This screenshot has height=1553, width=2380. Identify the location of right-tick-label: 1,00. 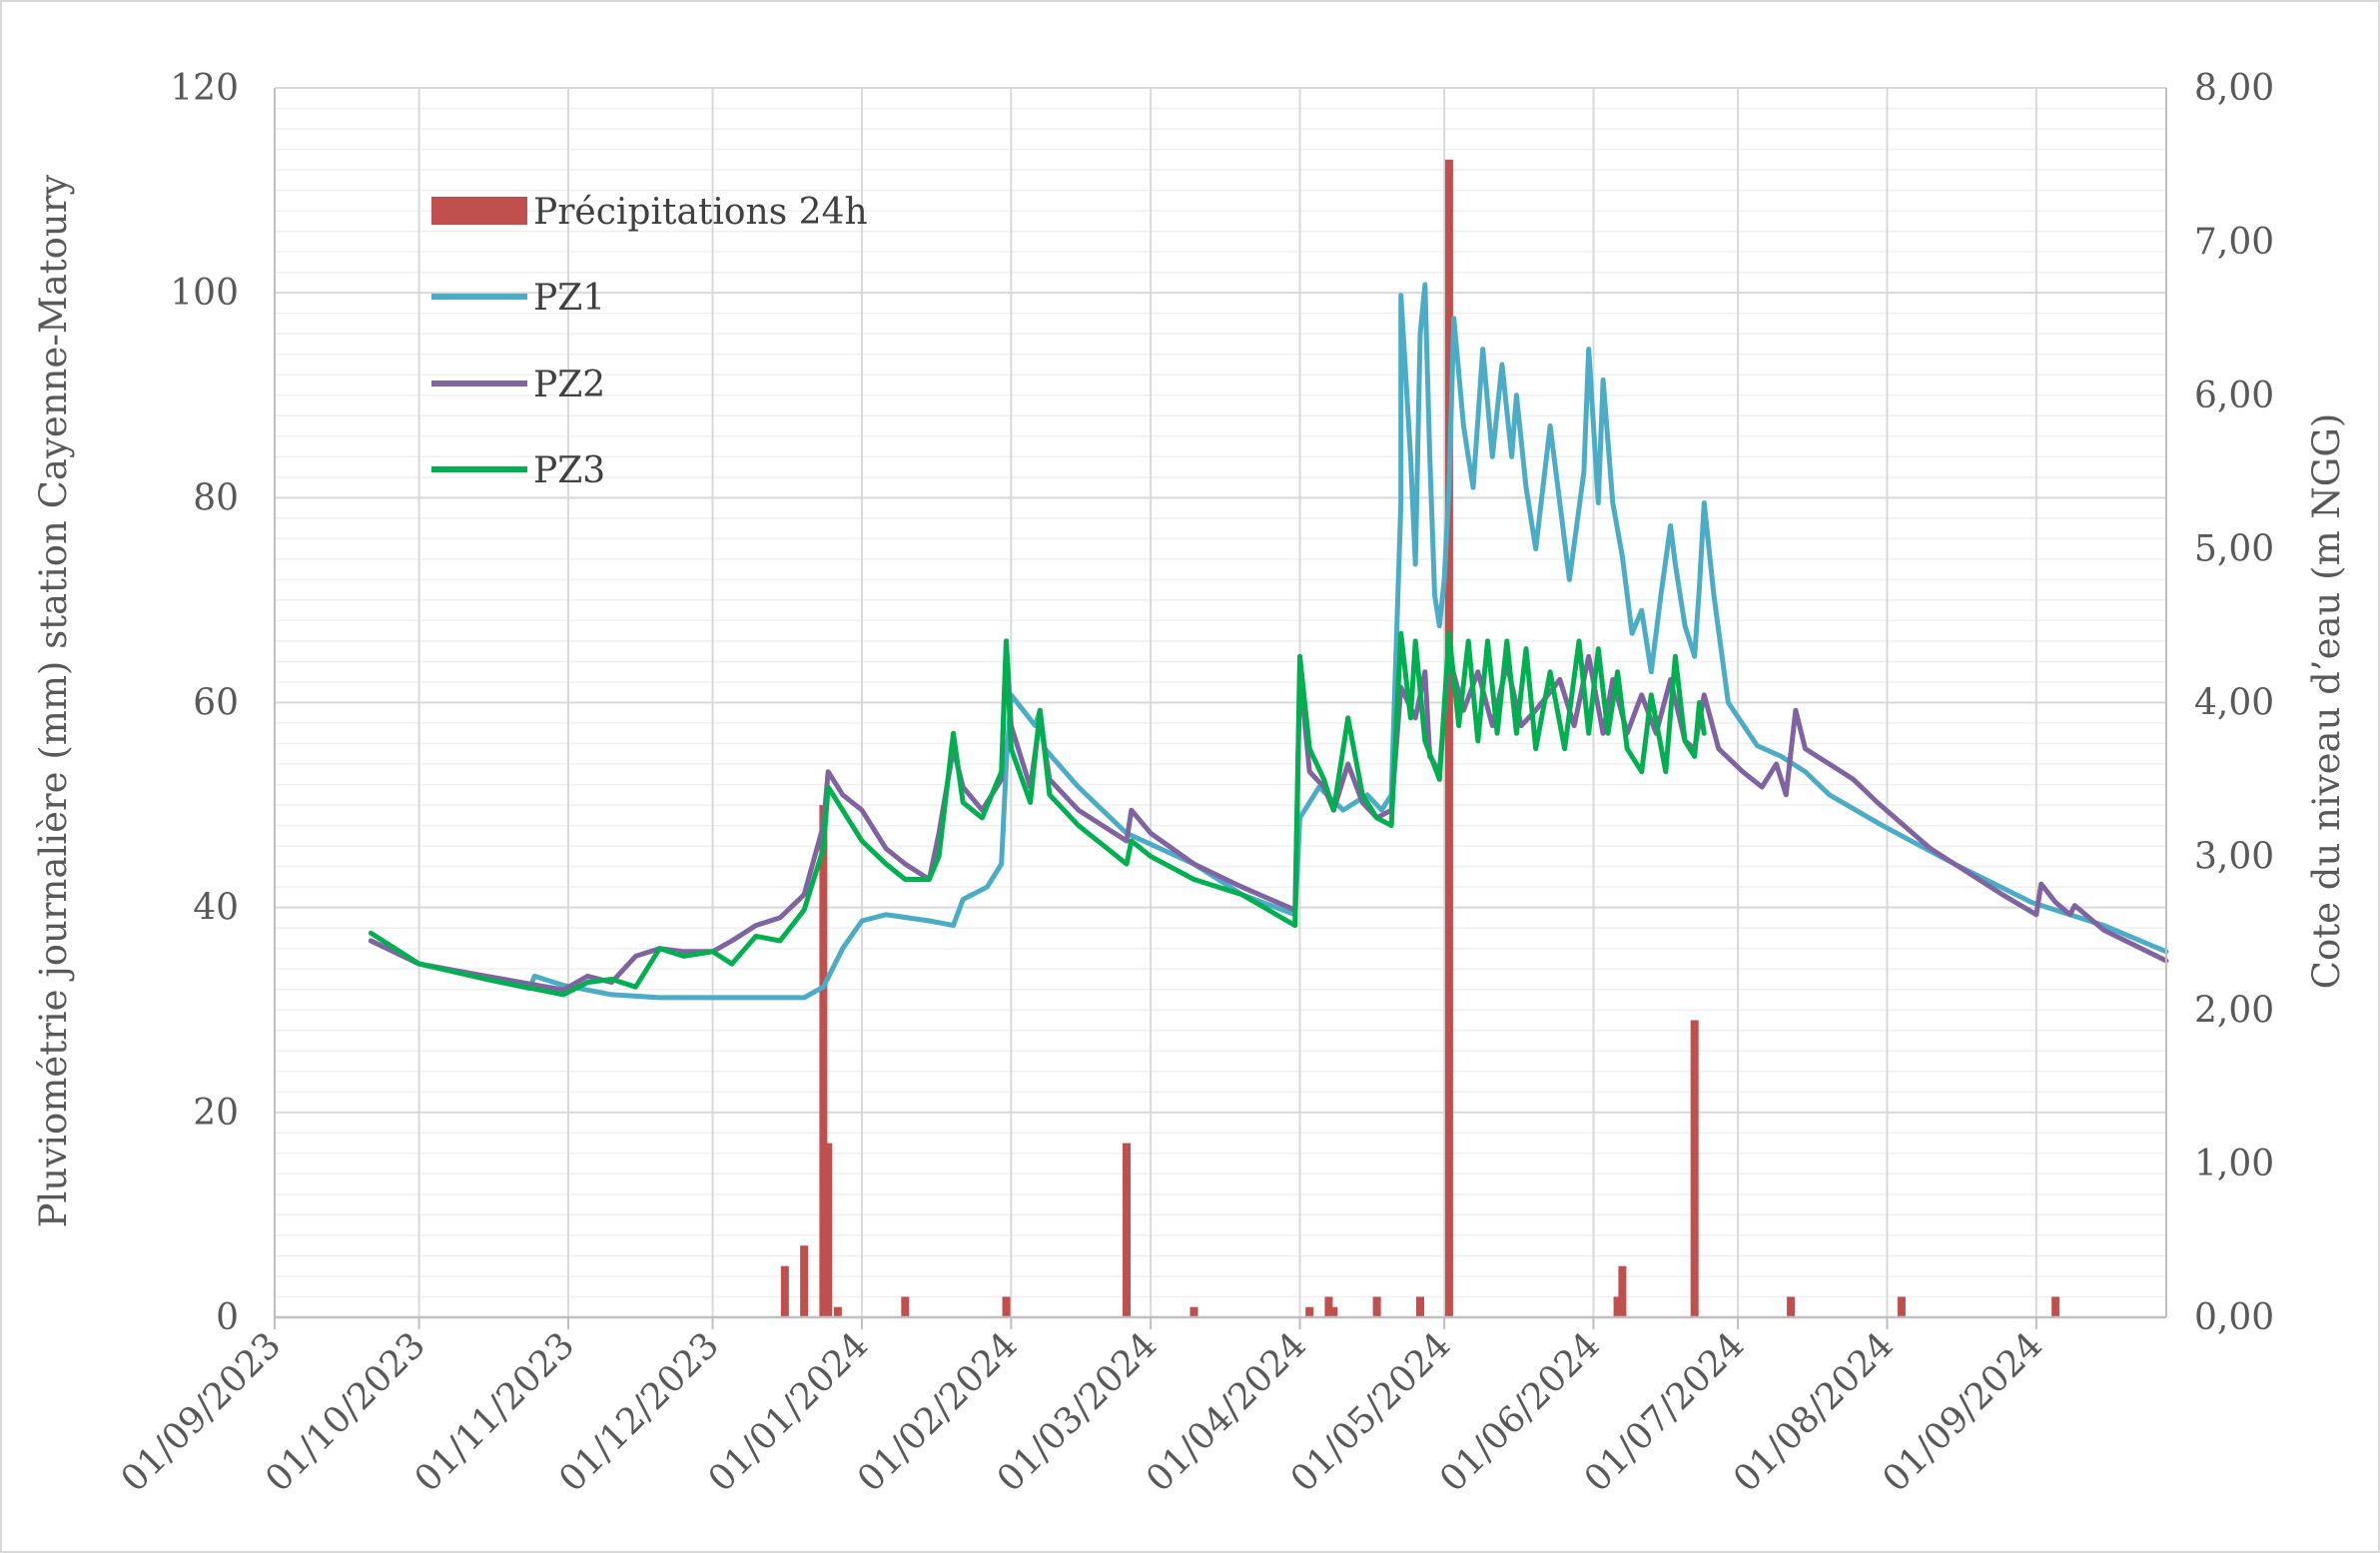
(2234, 1164).